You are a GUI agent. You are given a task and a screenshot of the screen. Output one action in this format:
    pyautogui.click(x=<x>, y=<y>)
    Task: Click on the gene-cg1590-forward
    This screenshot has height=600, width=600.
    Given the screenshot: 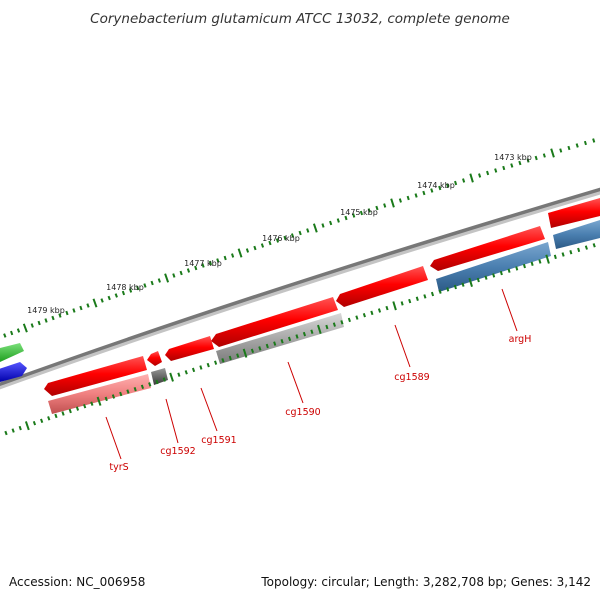 What is the action you would take?
    pyautogui.click(x=274, y=322)
    